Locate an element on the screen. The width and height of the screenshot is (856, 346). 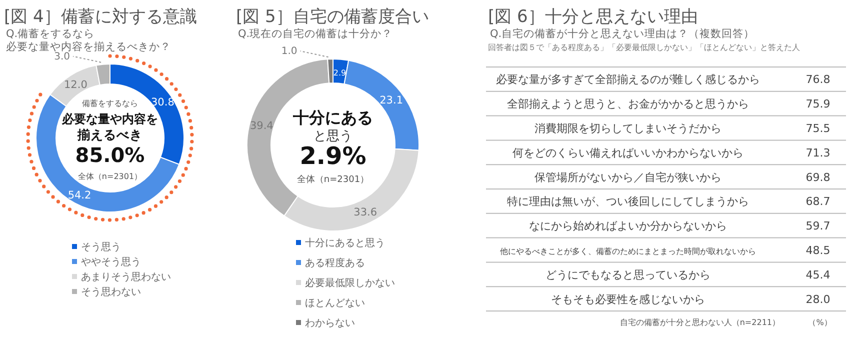
text: 必要な量や内容を揃えるべきか？ is located at coordinates (88, 46).